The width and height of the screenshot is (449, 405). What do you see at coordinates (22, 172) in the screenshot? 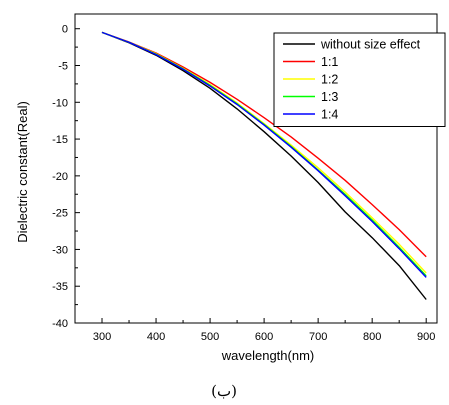
I see `y-axis-label: Dielectric constant(Real)` at bounding box center [22, 172].